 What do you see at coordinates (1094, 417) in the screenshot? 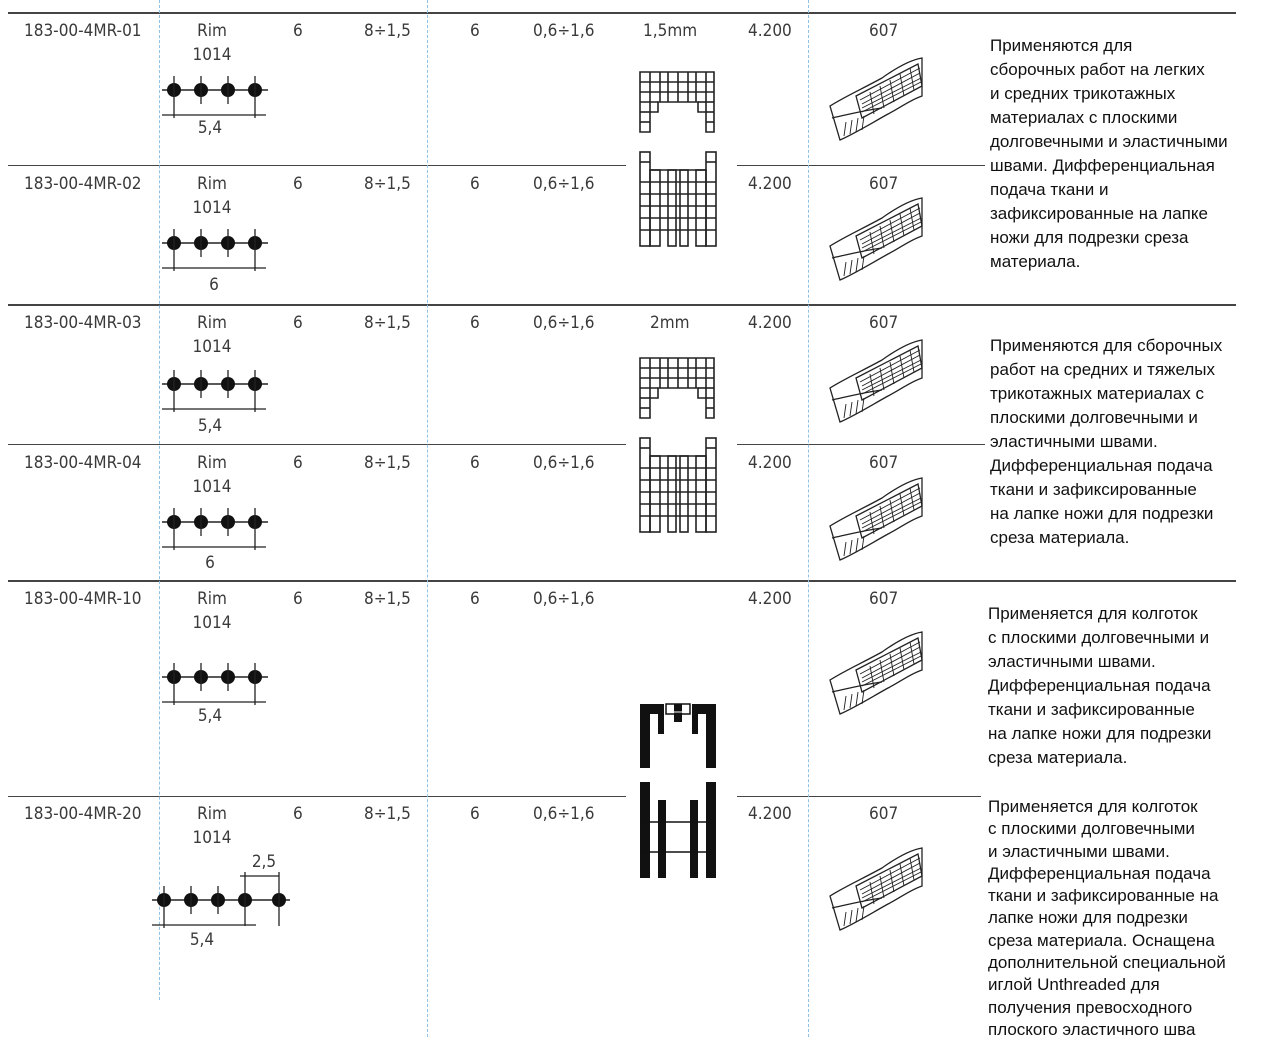
I see `description-line: плоскими долговечными и` at bounding box center [1094, 417].